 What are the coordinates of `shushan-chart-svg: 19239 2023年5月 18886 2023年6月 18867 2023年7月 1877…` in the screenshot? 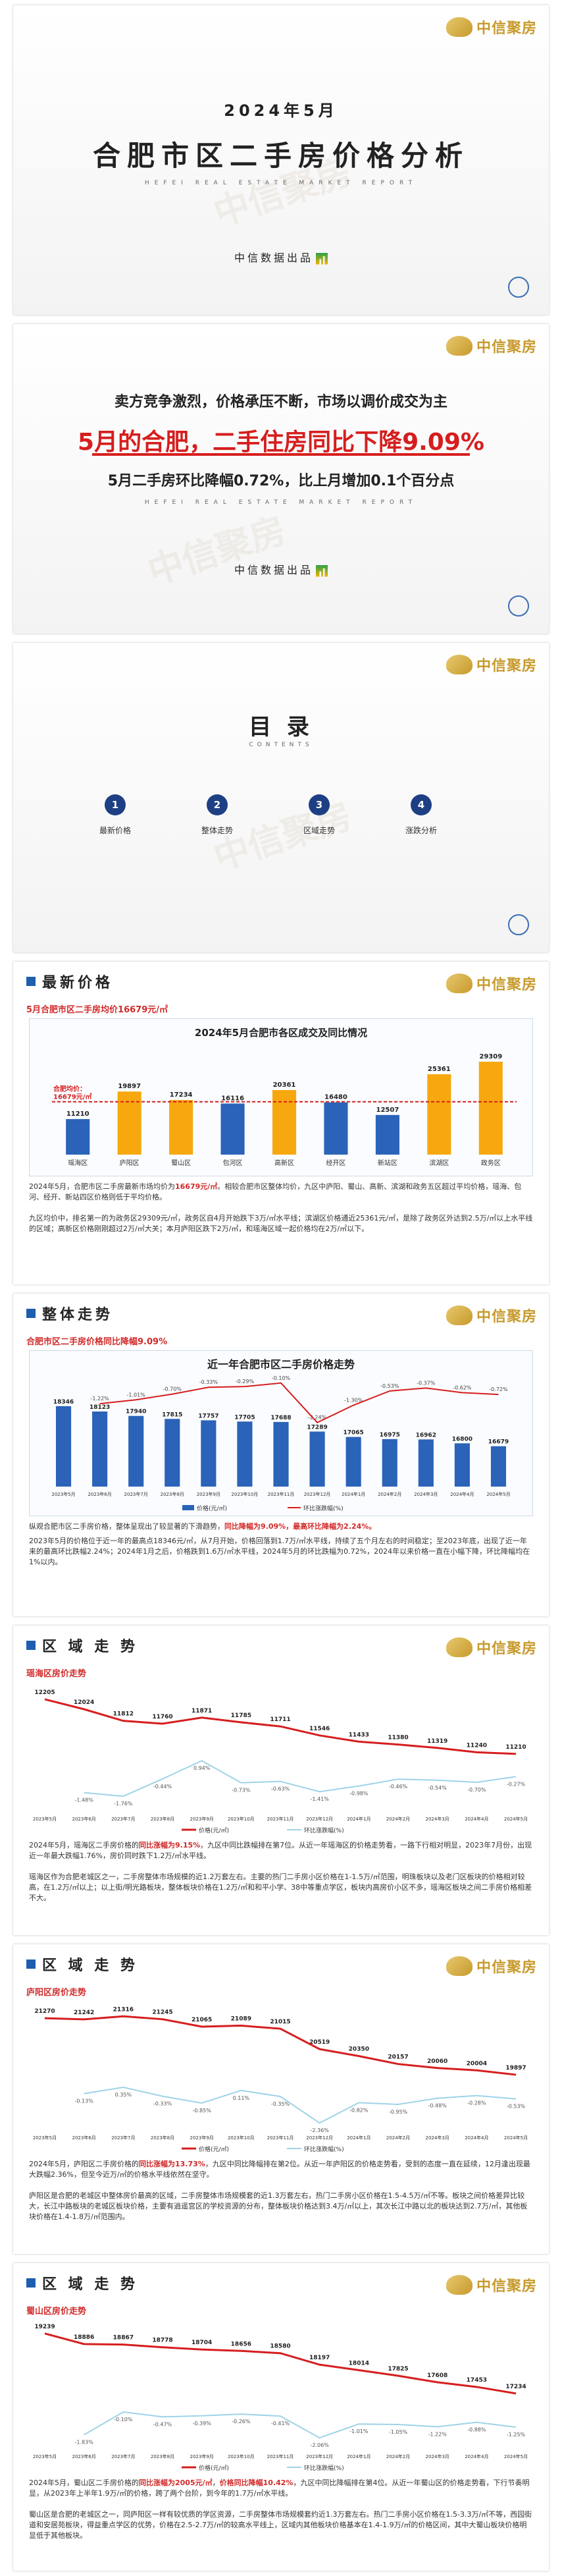 It's located at (280, 2398).